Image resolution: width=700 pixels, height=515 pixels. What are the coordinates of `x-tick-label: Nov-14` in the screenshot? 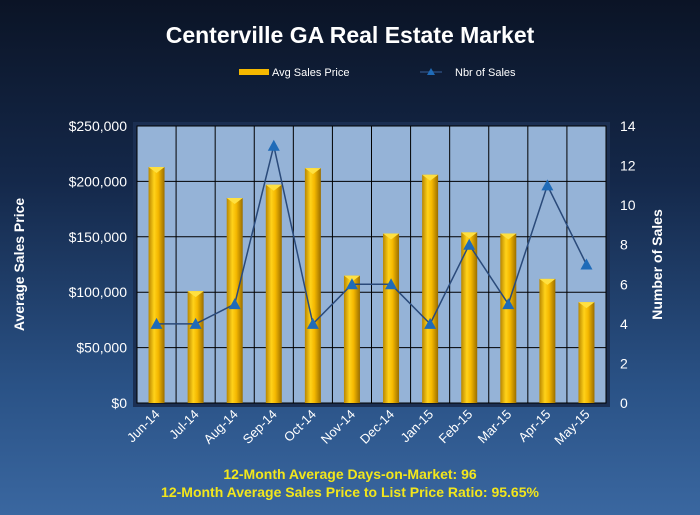 It's located at (338, 427).